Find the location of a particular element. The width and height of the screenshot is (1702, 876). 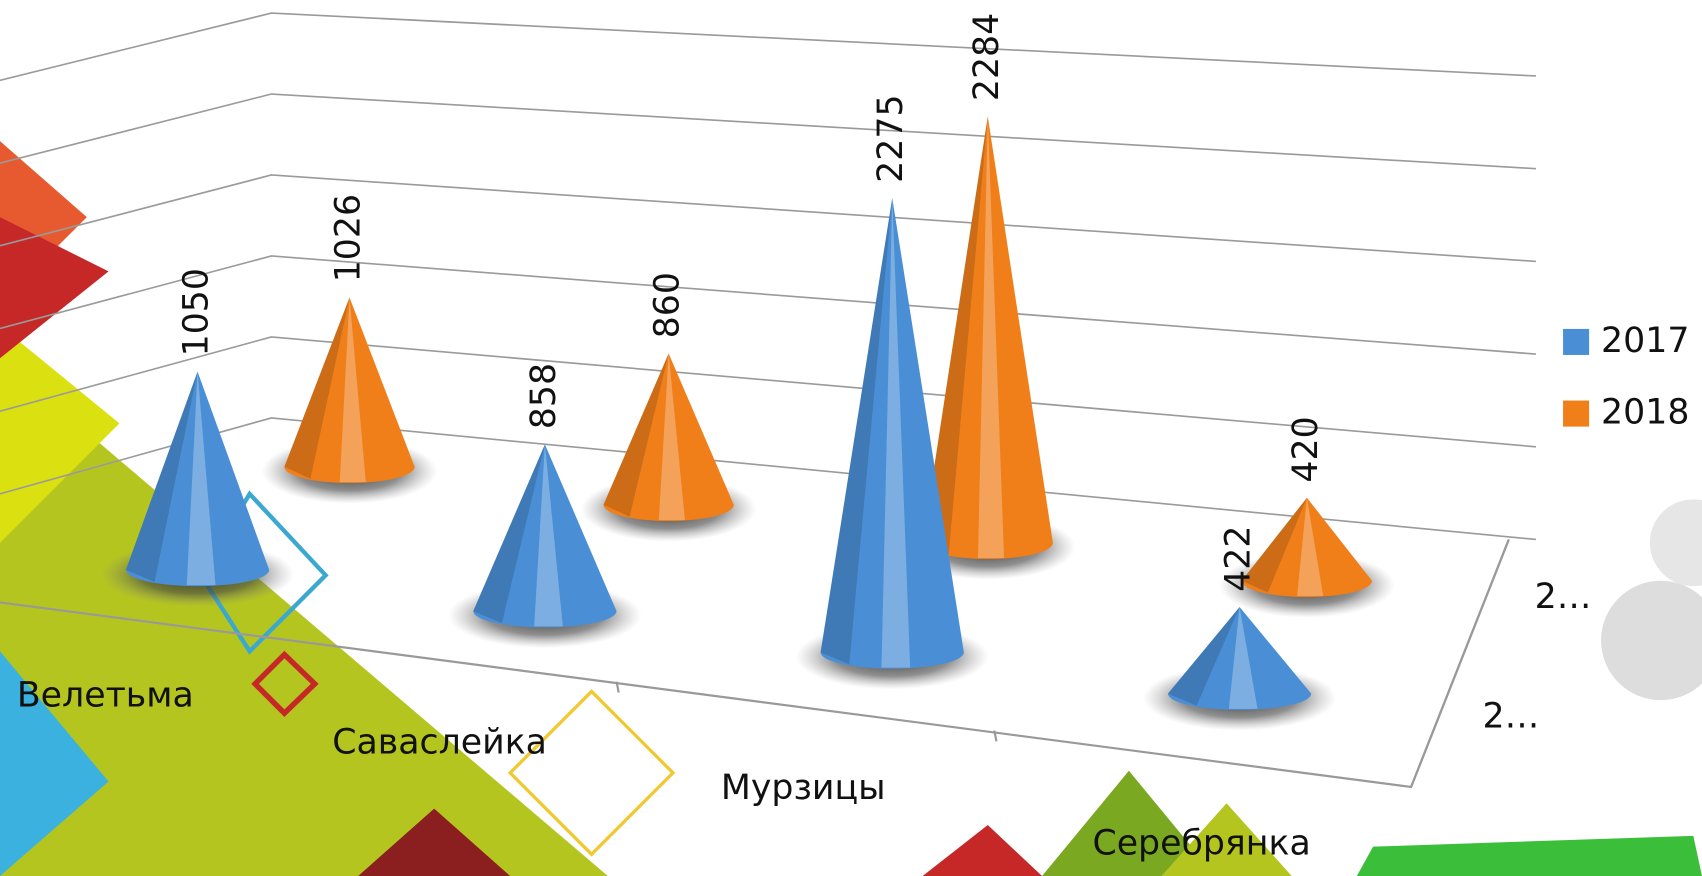

value-label: 1026 is located at coordinates (349, 238).